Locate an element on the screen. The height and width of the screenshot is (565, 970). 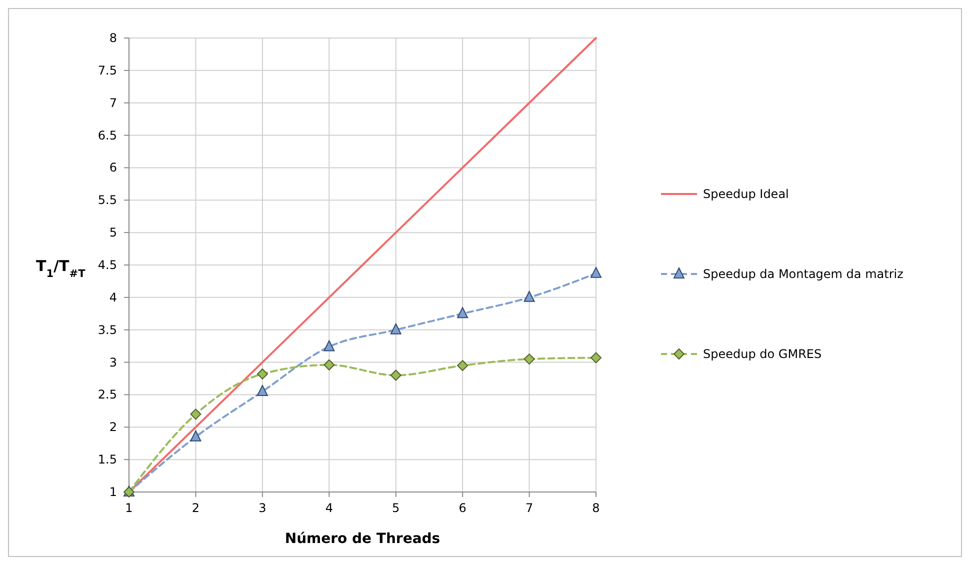
x-tick-label: 6 is located at coordinates (462, 508).